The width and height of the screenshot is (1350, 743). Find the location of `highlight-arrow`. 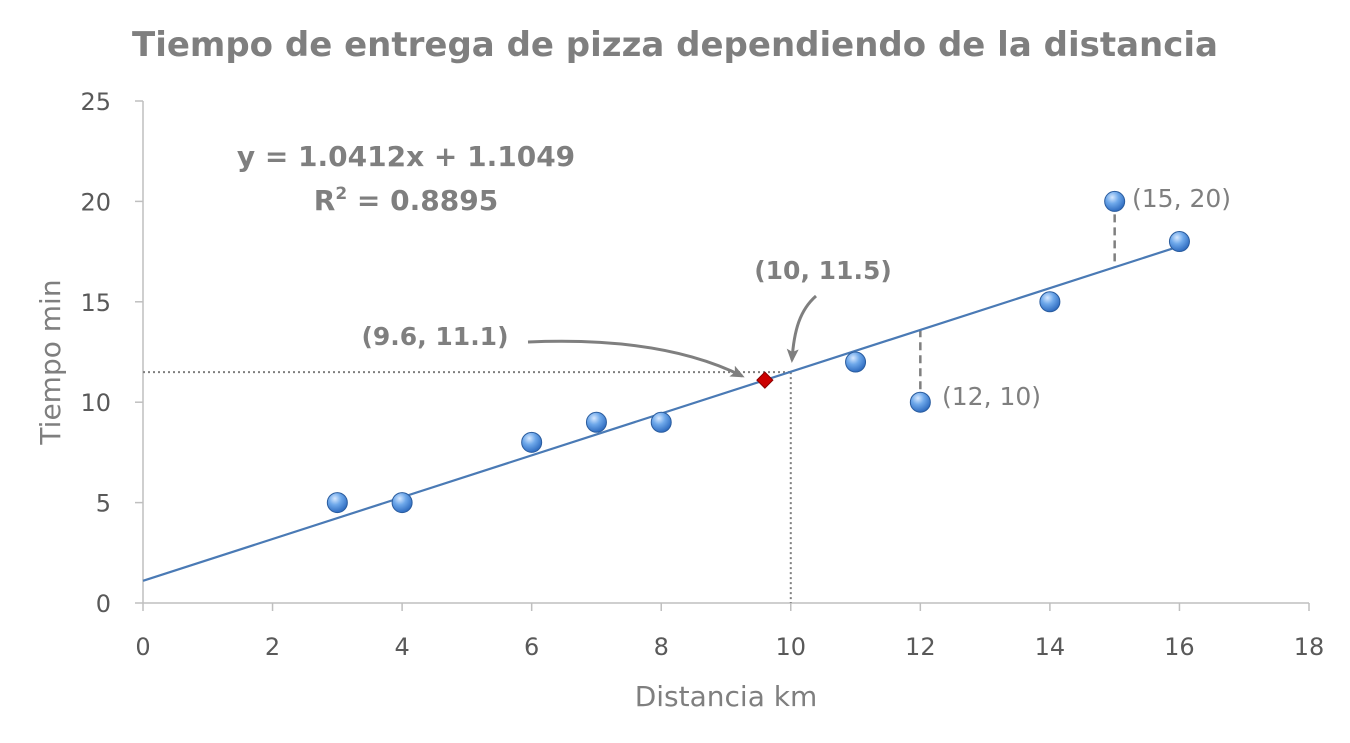

highlight-arrow is located at coordinates (636, 358).